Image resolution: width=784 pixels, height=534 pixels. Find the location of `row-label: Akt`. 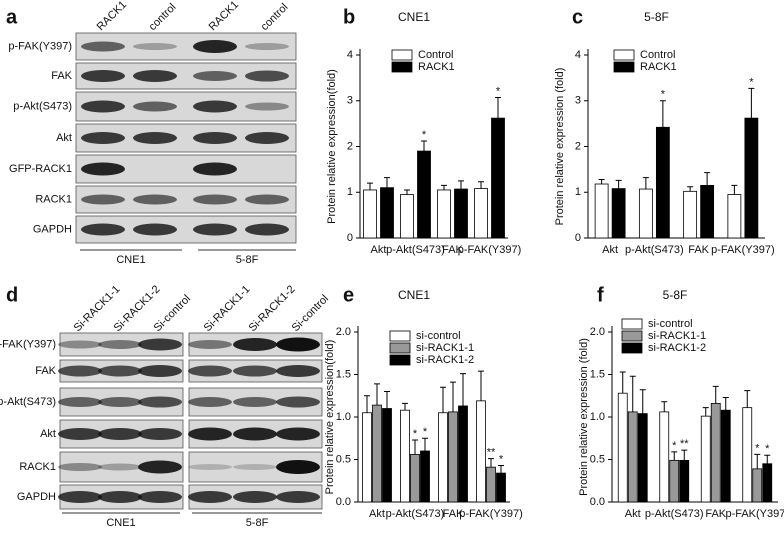

row-label: Akt is located at coordinates (64, 138).